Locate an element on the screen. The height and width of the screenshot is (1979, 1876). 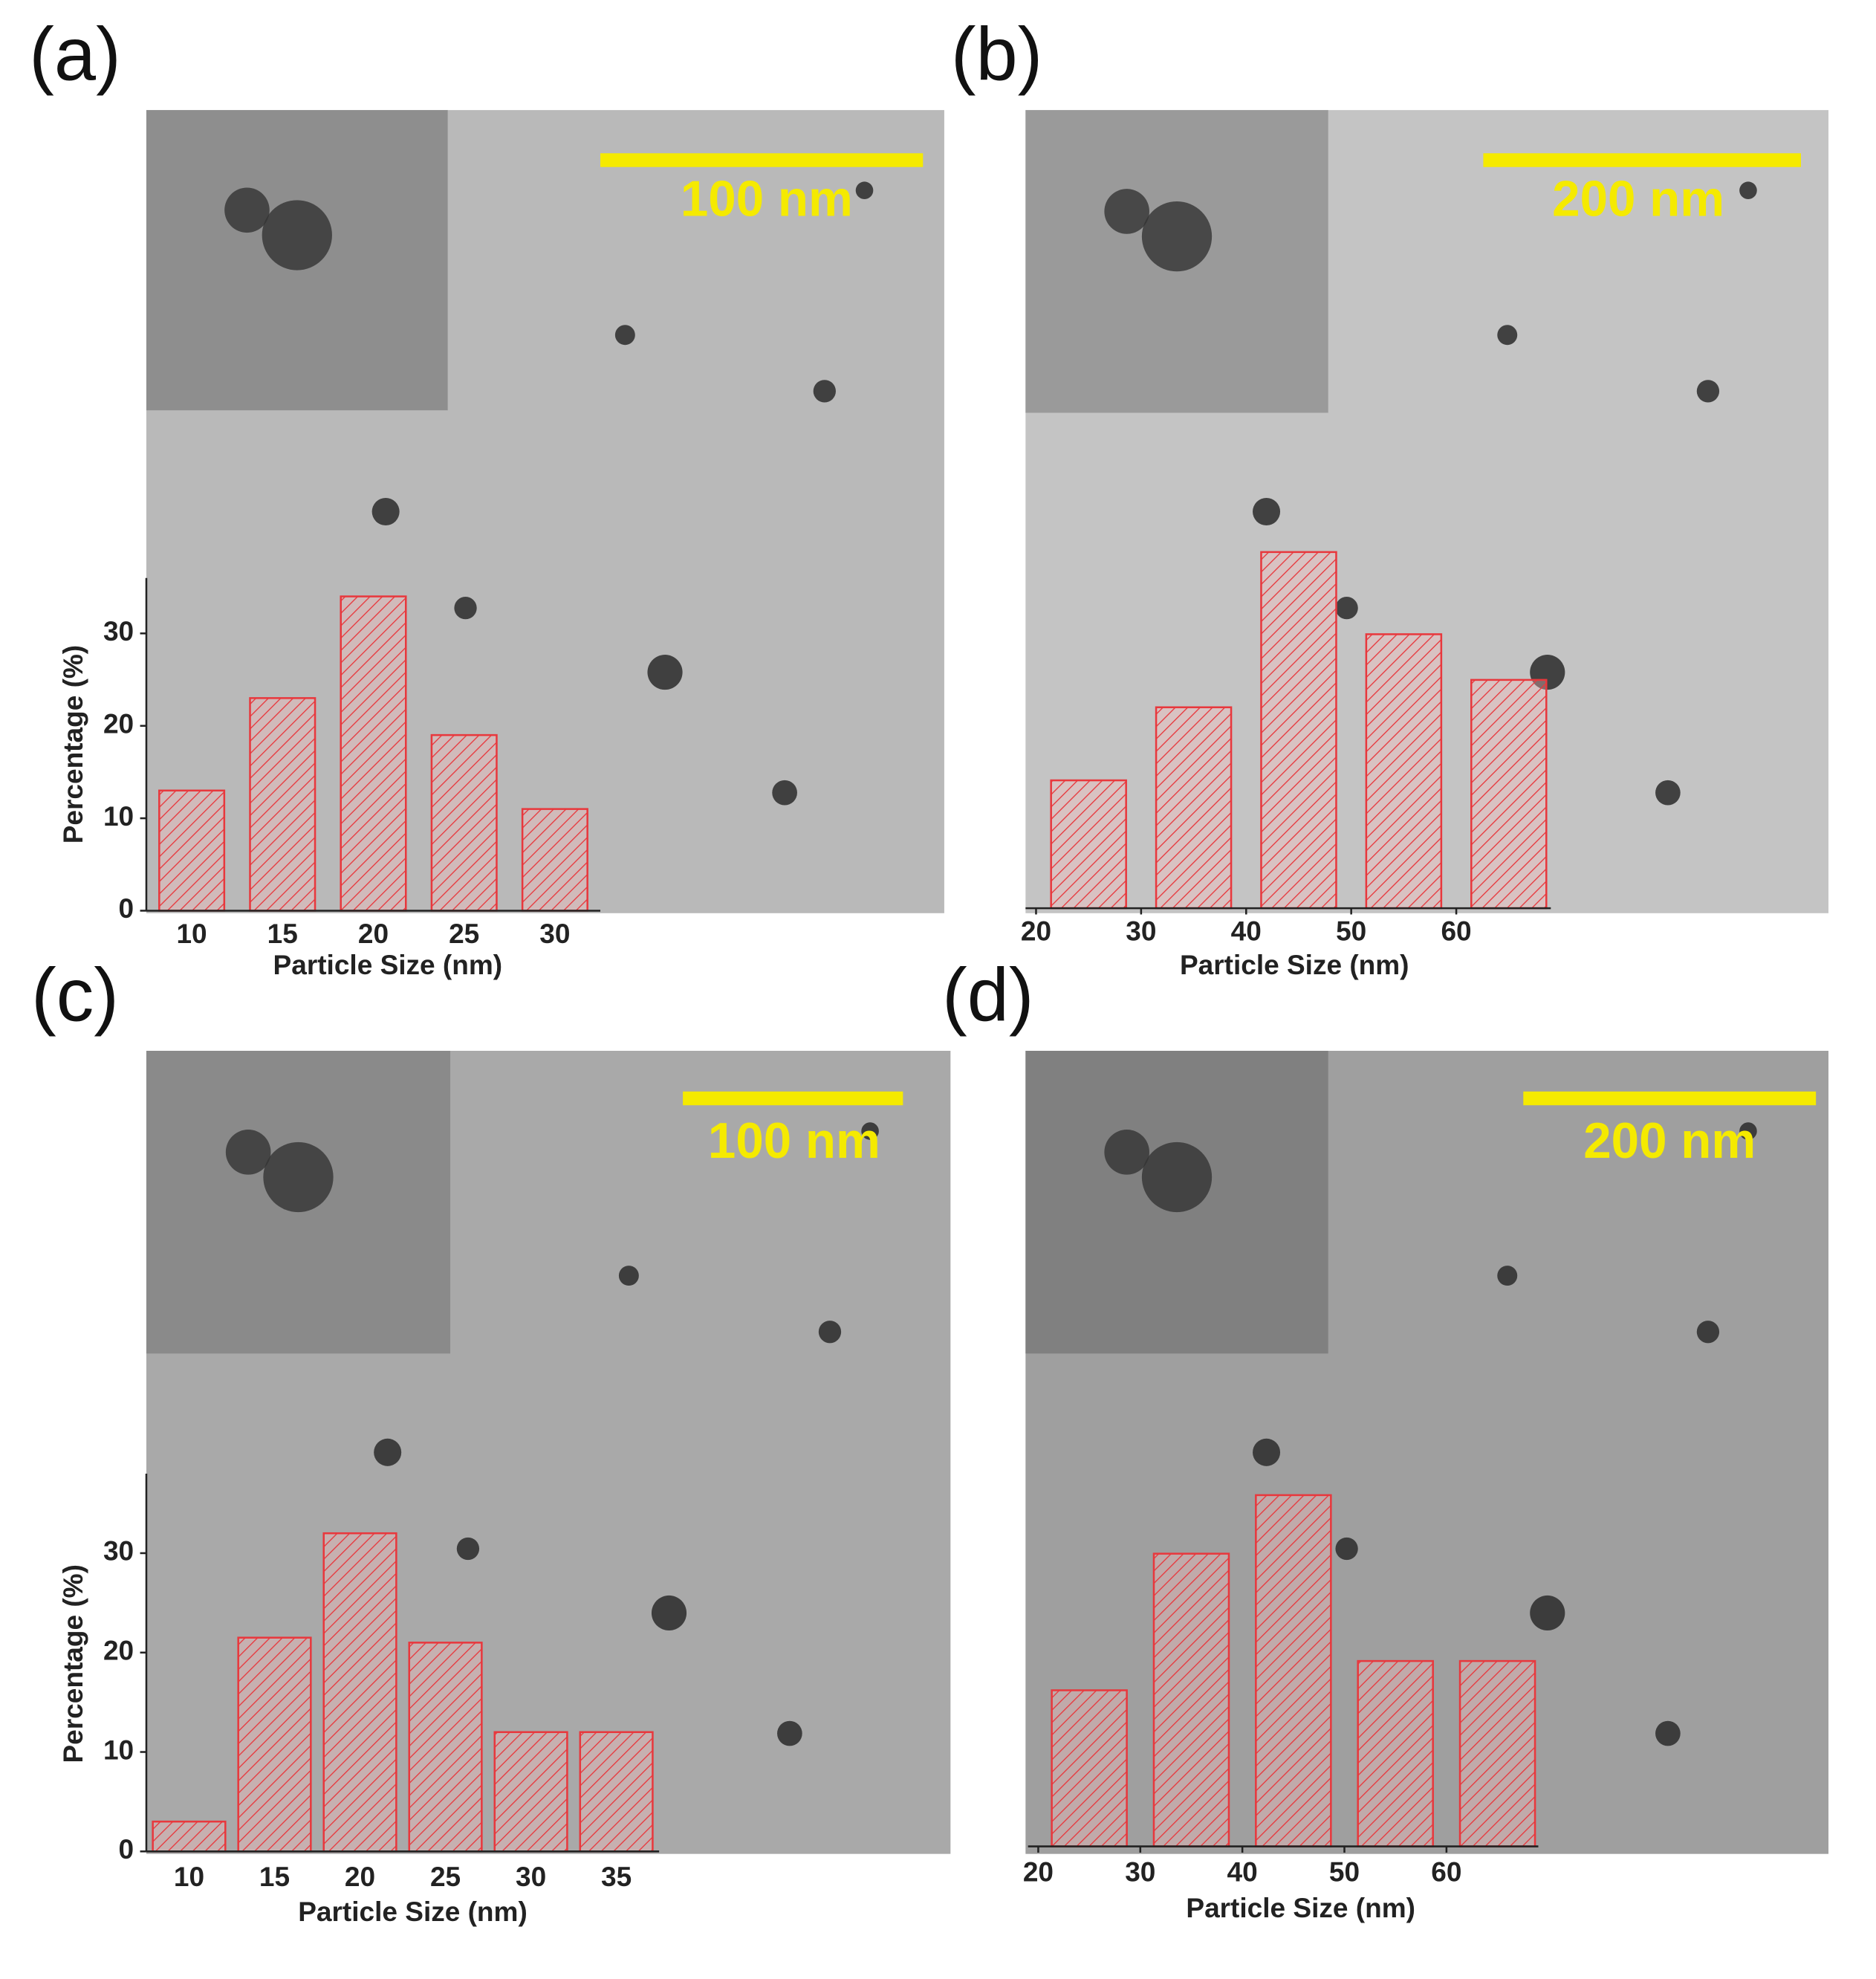
panel-label: (b) is located at coordinates (997, 54).